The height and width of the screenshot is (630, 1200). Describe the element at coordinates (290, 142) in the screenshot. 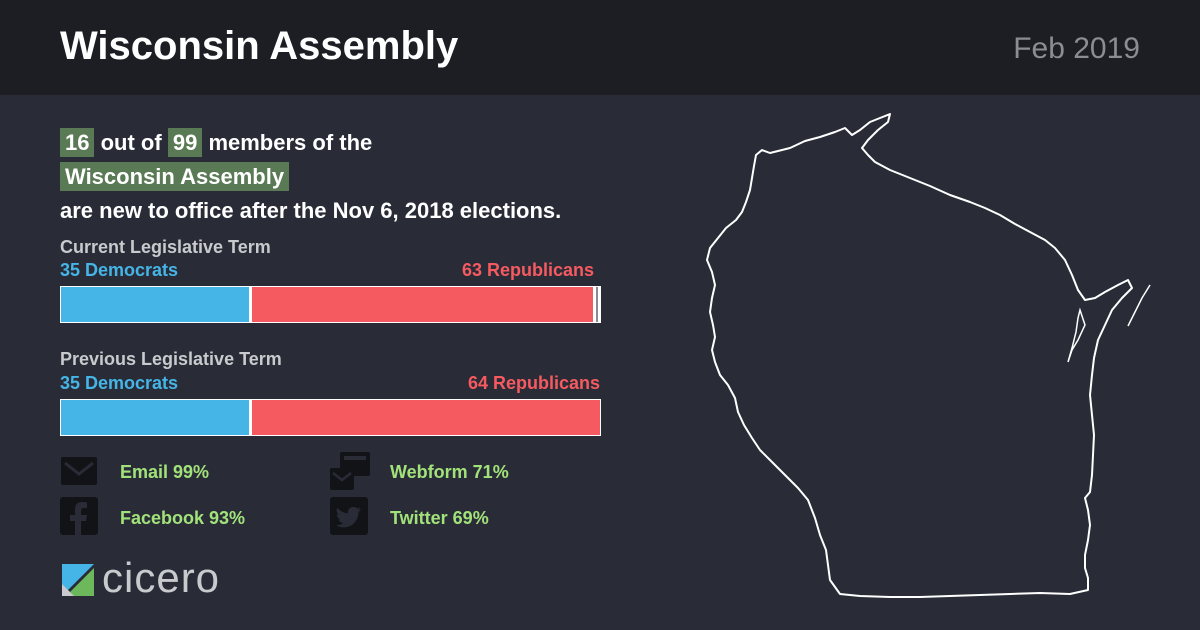

I see `headline-members: members of the` at that location.